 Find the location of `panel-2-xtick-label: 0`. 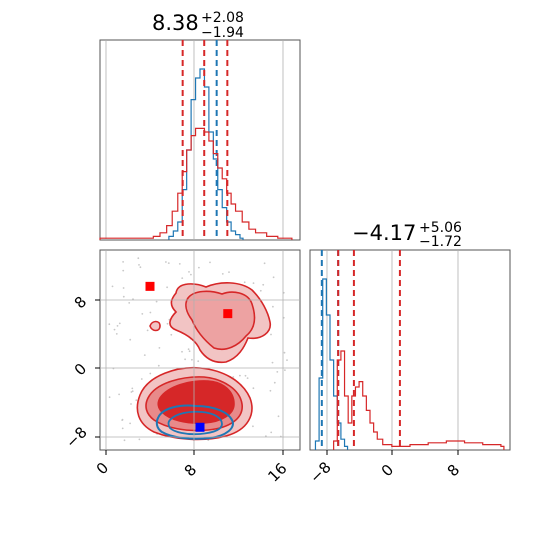

panel-2-xtick-label: 0 is located at coordinates (387, 470).